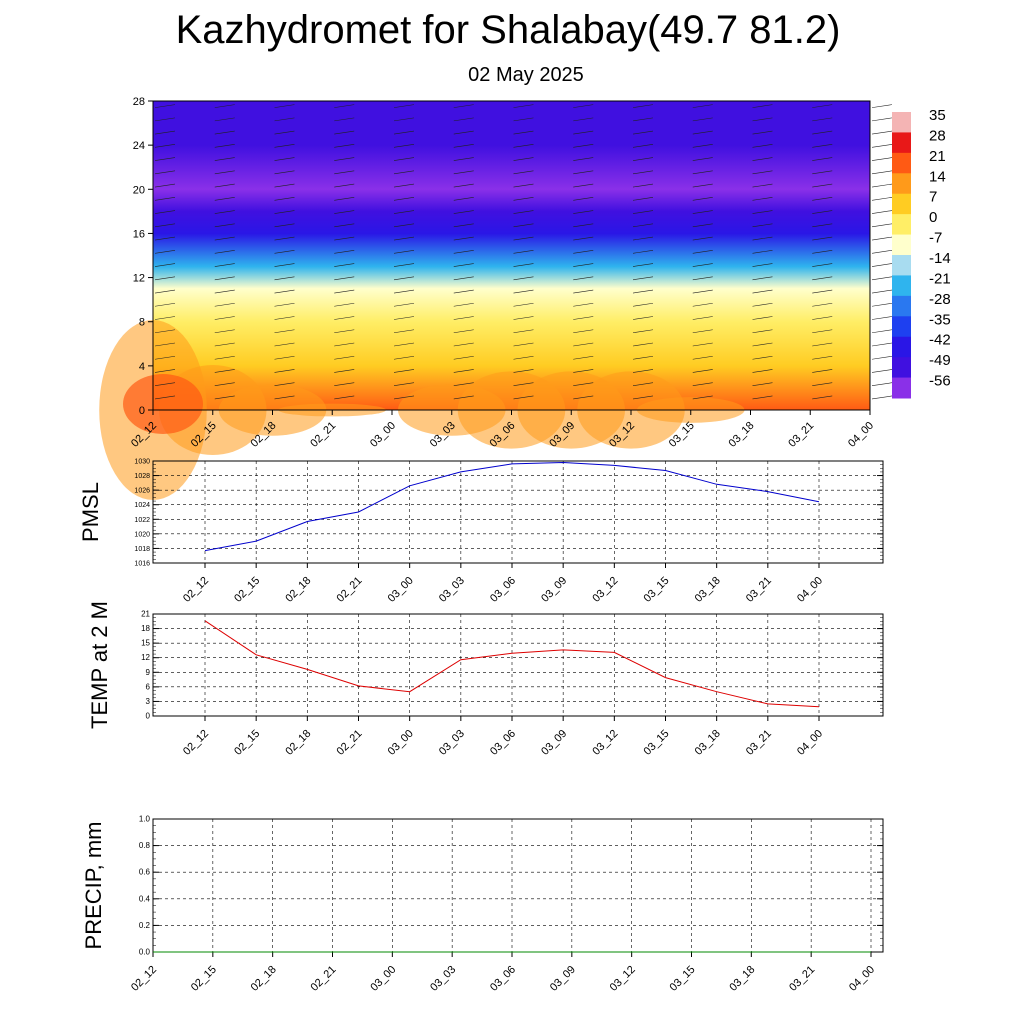  I want to click on x-tick-label: 02_21, so click(350, 590).